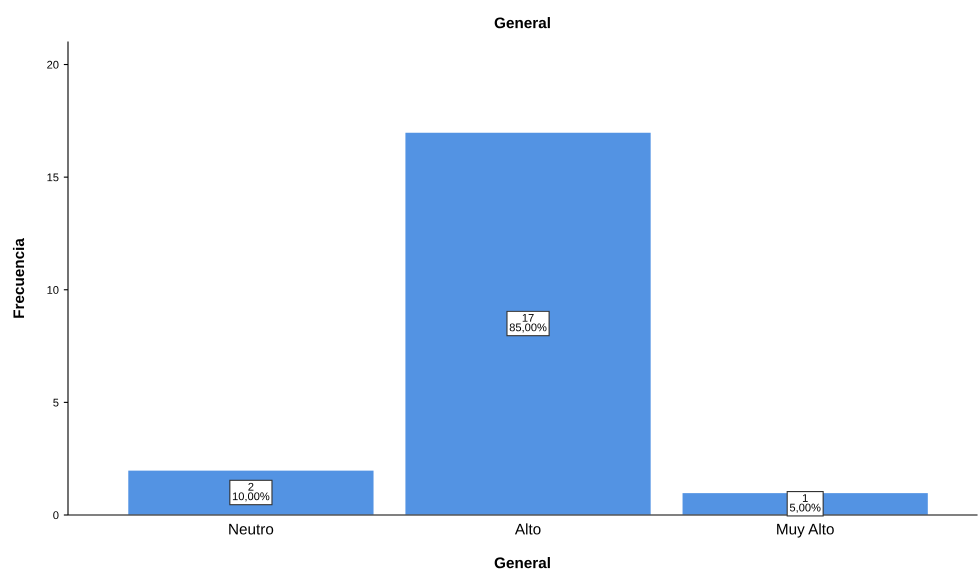 The width and height of the screenshot is (979, 579). I want to click on data-label: 17 85,00%, so click(528, 323).